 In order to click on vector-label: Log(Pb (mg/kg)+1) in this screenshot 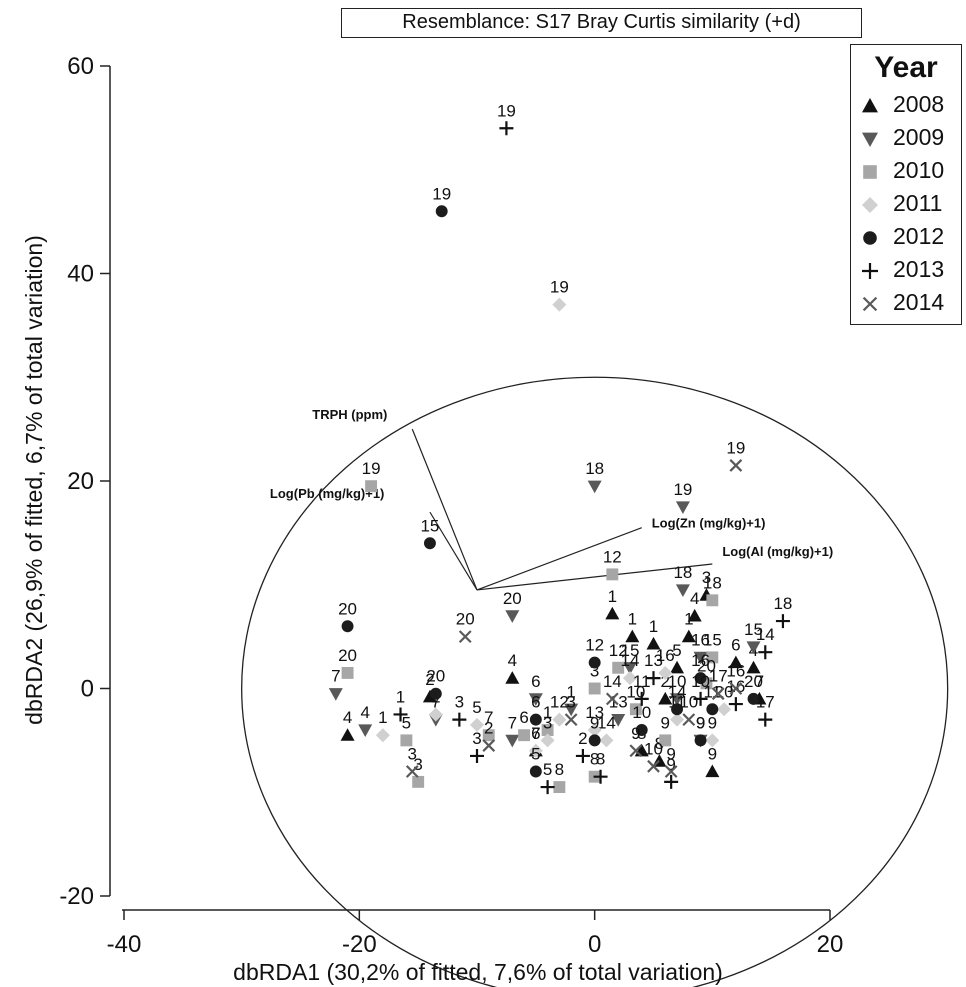, I will do `click(327, 493)`.